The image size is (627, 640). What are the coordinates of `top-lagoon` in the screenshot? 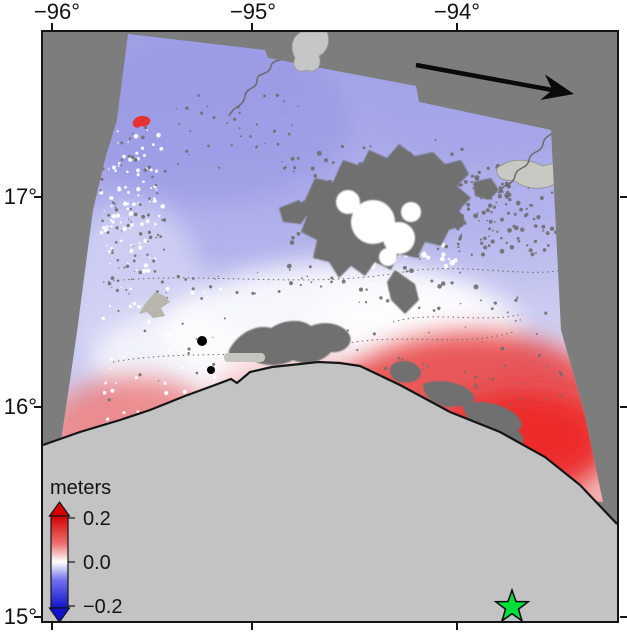 It's located at (310, 52).